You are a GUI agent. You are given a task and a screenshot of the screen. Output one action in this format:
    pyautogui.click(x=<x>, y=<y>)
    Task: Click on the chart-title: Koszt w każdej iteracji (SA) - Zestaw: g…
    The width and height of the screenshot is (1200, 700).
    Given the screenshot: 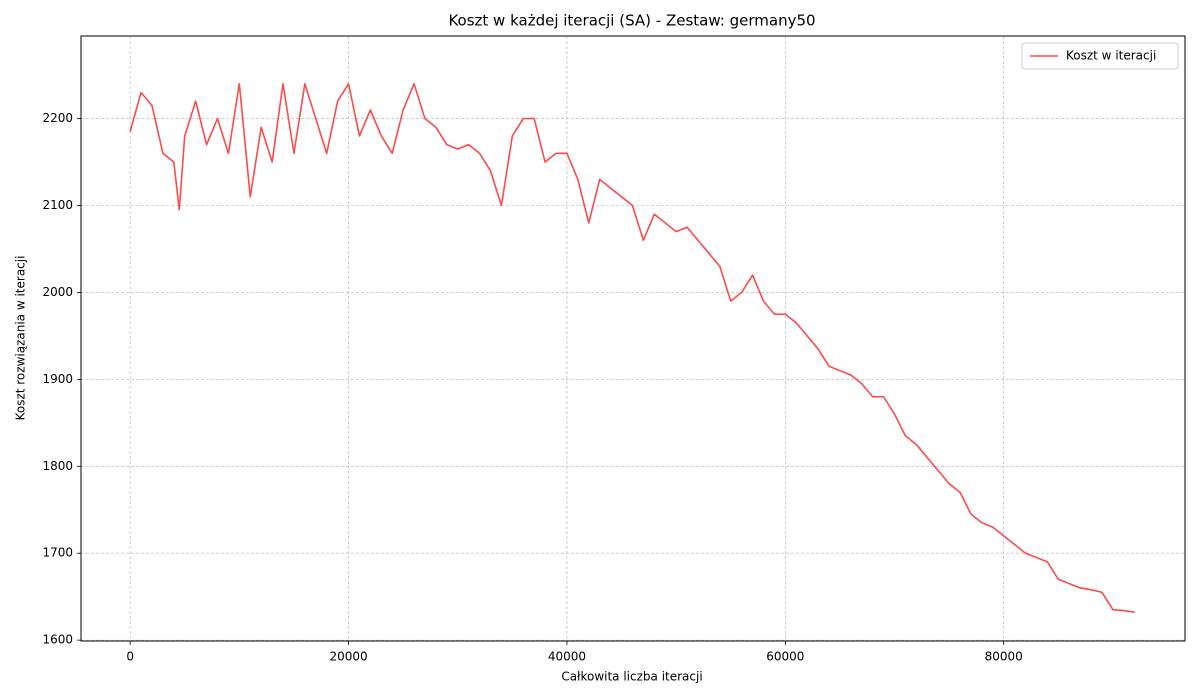 What is the action you would take?
    pyautogui.click(x=631, y=21)
    